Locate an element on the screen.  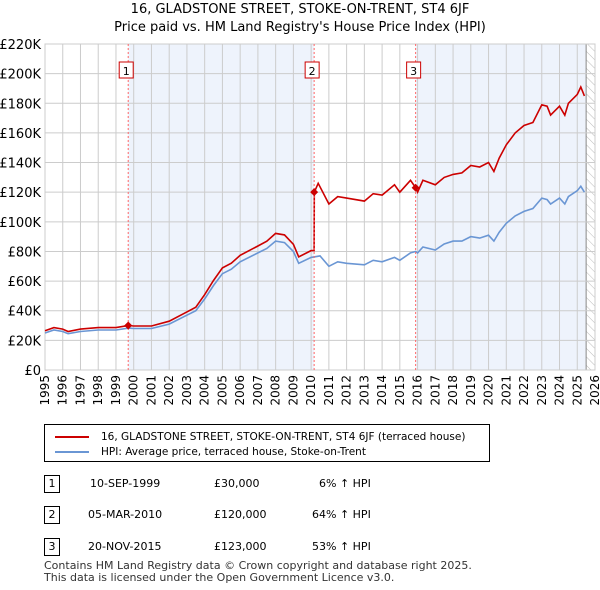
sale-label: 1 is located at coordinates (126, 71).